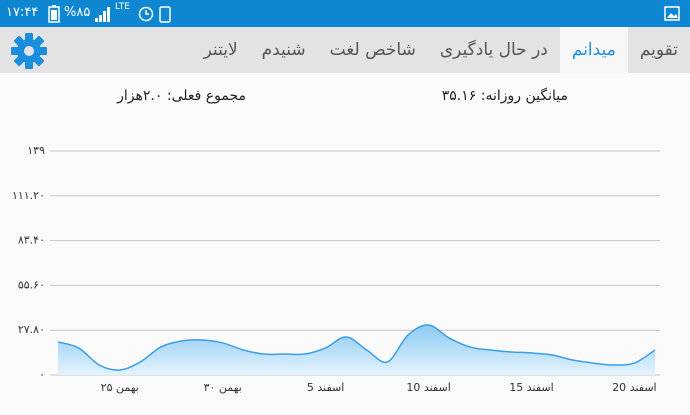  I want to click on x-tick-label: 20 اسفند, so click(634, 387).